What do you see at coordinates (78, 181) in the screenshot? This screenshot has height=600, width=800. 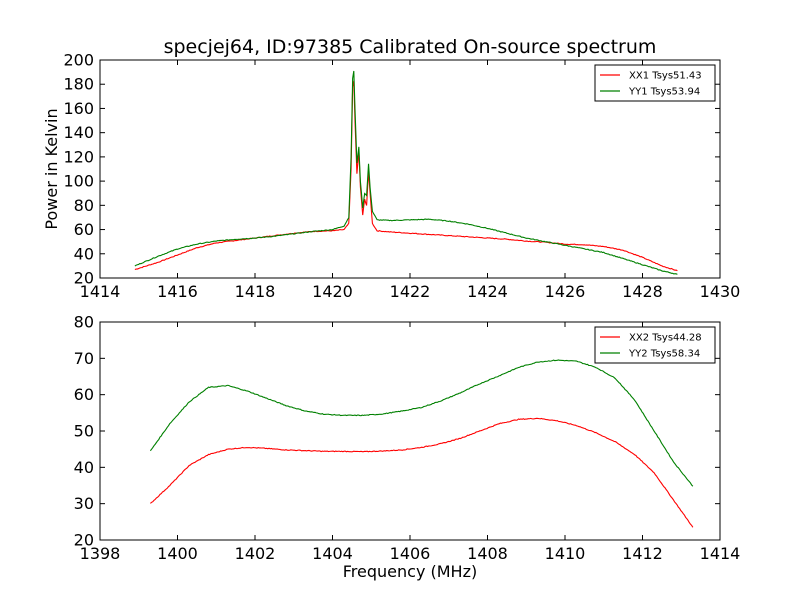 I see `y-tick-label: 100` at bounding box center [78, 181].